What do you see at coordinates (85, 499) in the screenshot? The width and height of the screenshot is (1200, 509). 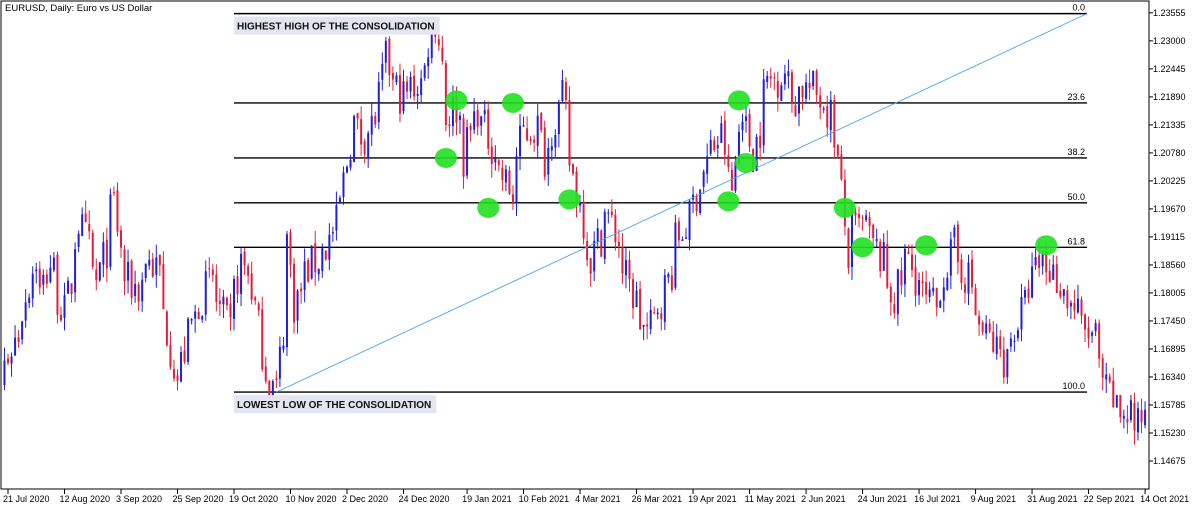 I see `x-tick-label: 12 Aug 2020` at bounding box center [85, 499].